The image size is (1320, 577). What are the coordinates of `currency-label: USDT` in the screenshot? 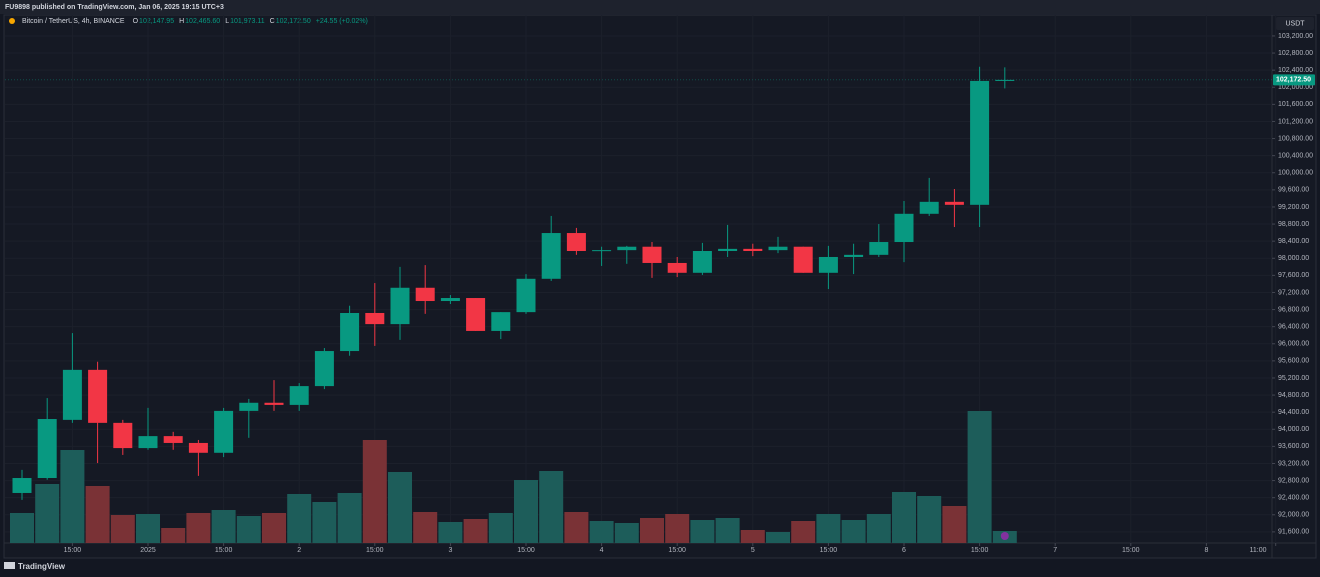 It's located at (1295, 23).